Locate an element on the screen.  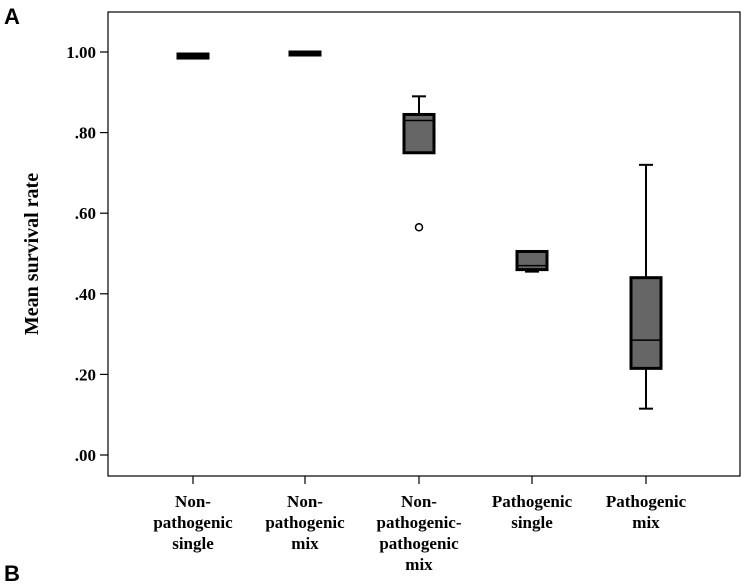
panel-label-a: A is located at coordinates (12, 16).